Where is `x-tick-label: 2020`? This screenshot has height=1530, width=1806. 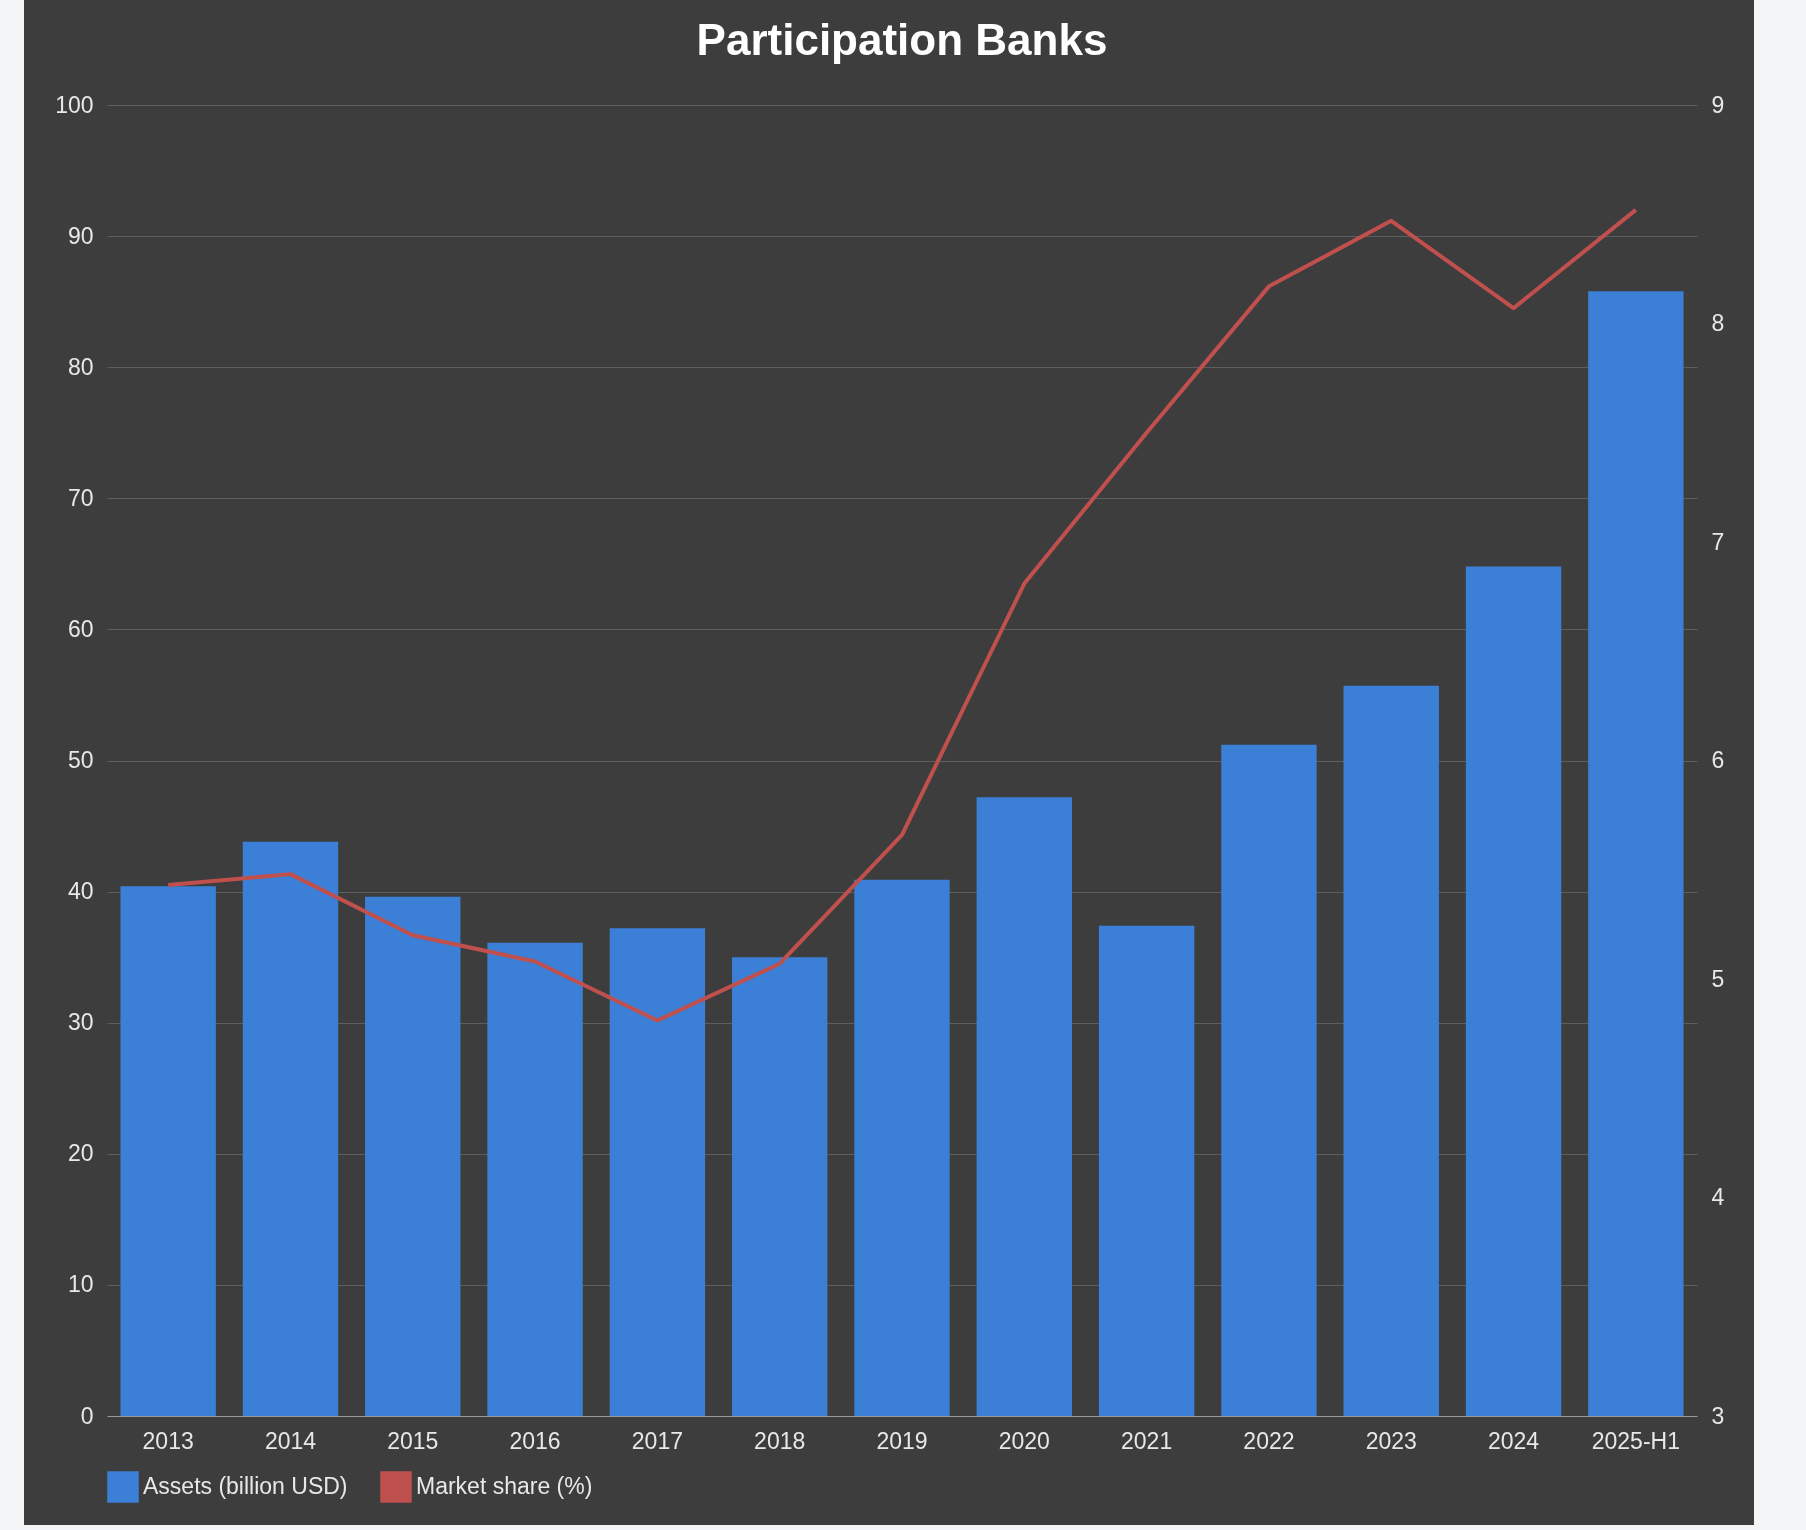 x-tick-label: 2020 is located at coordinates (1024, 1440).